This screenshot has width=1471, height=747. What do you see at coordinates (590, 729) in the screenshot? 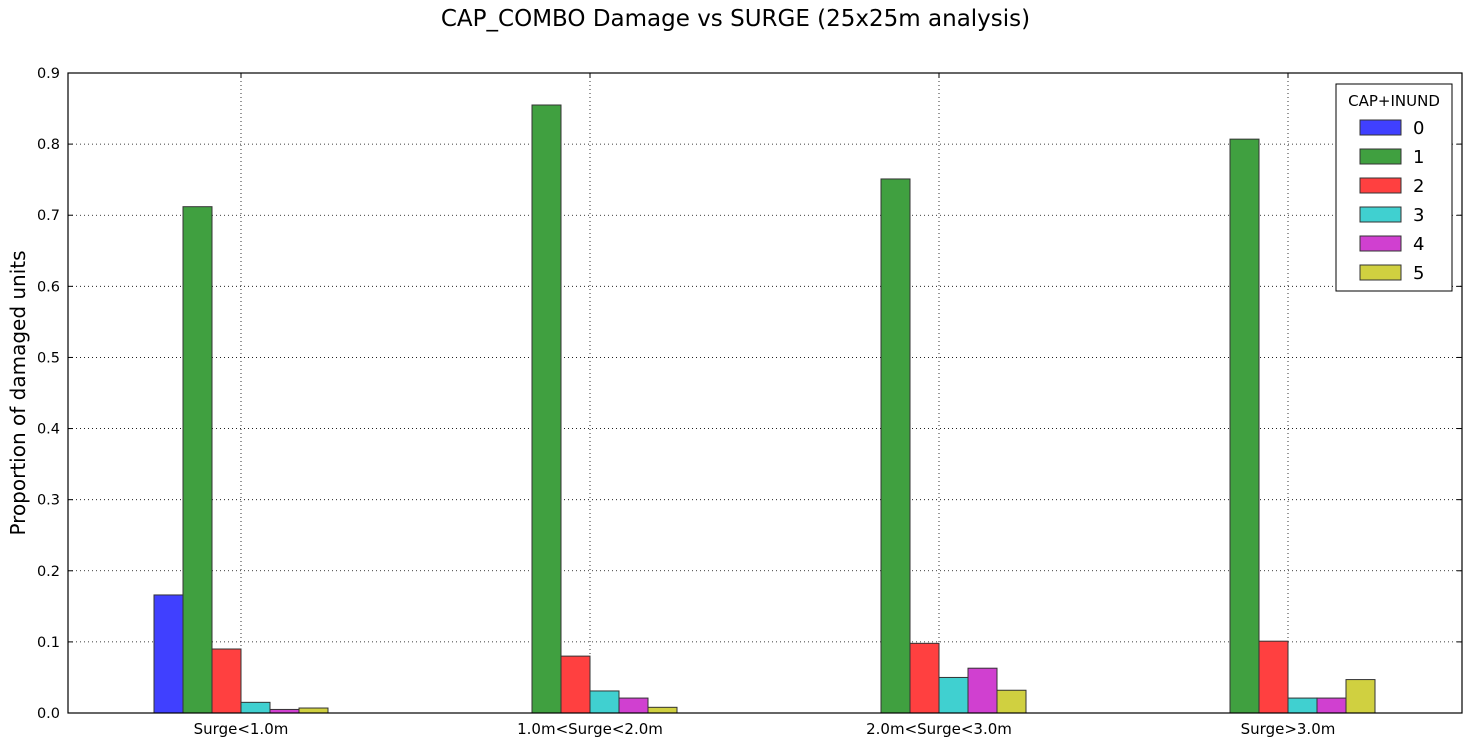
I see `x-tick-label: 1.0m<Surge<2.0m` at bounding box center [590, 729].